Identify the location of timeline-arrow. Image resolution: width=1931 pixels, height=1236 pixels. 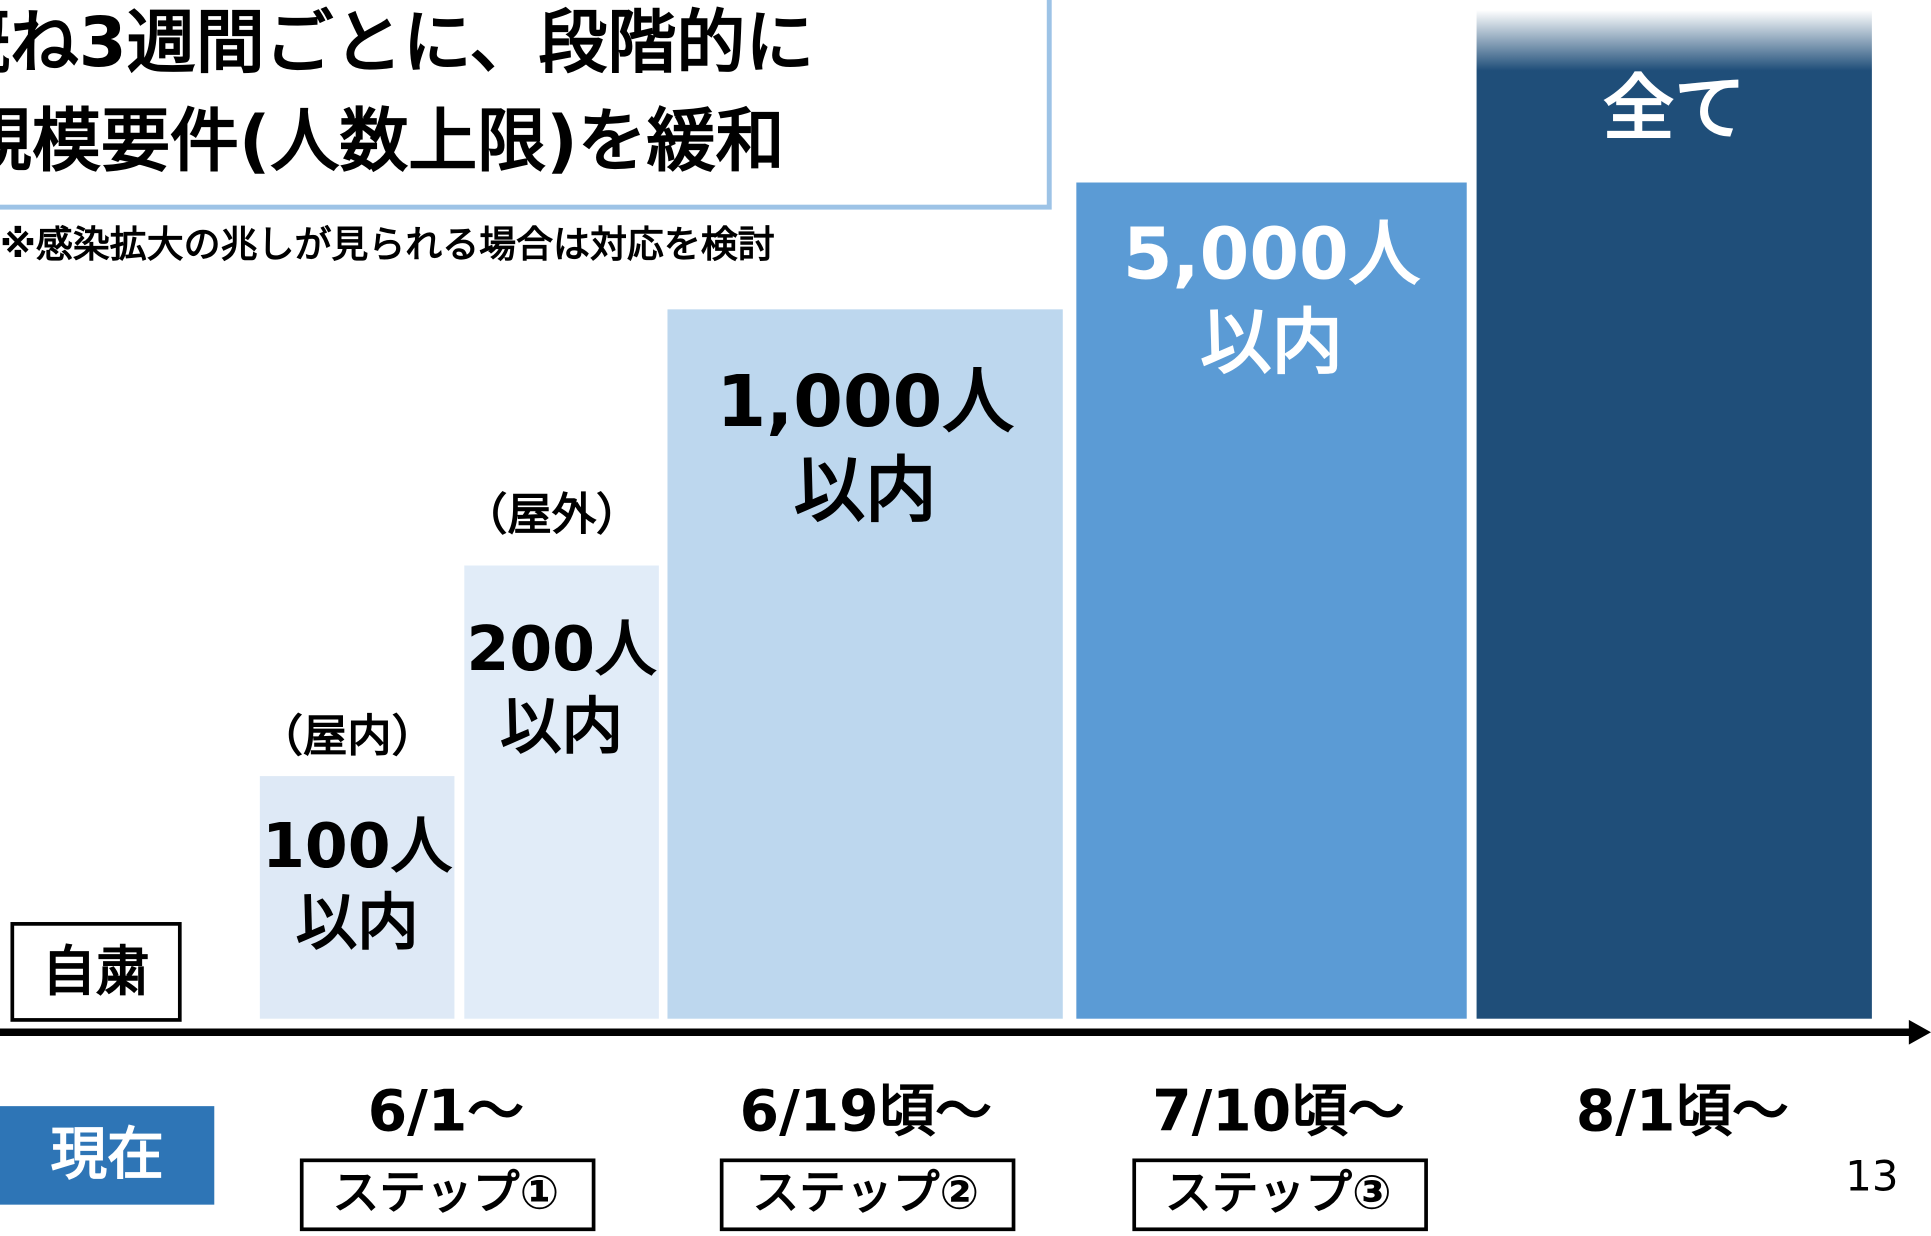
(1919, 1032).